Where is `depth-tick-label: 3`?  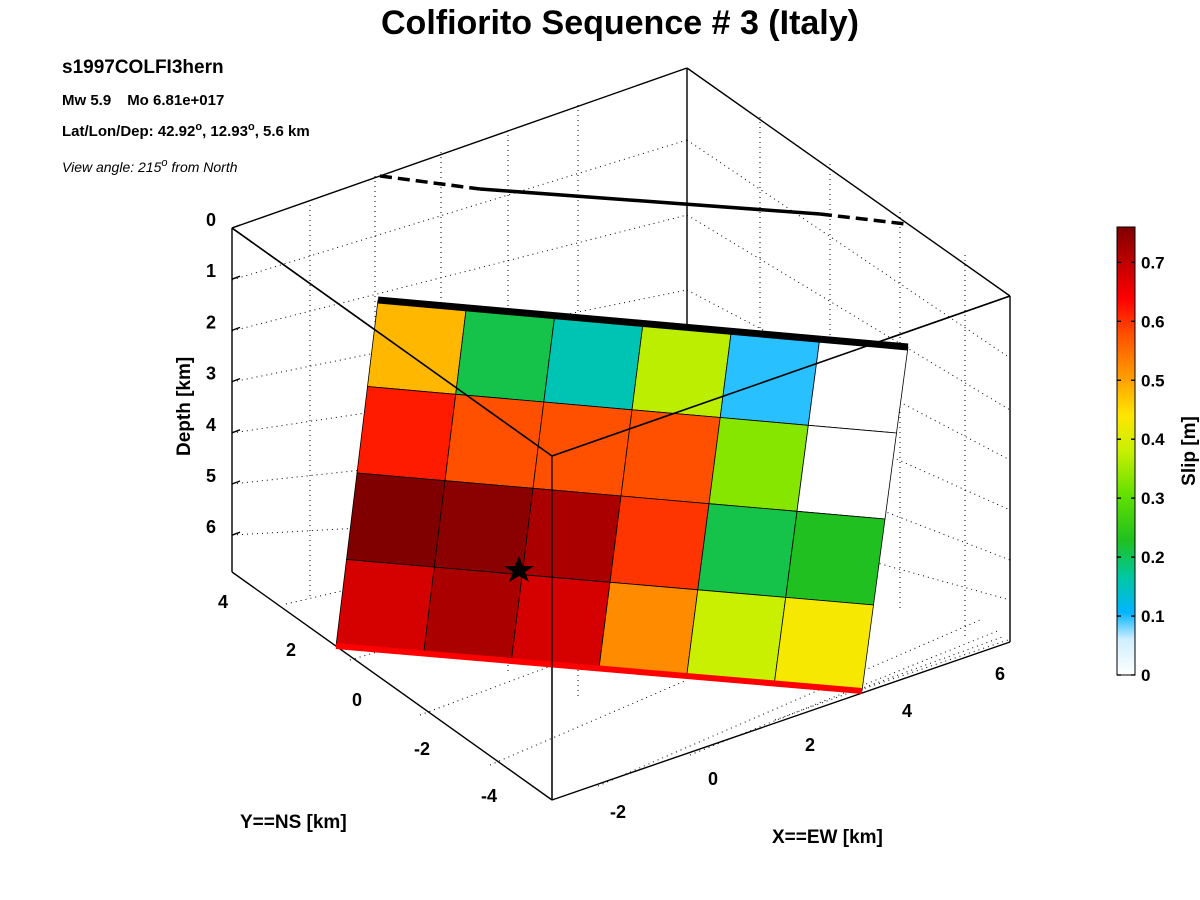
depth-tick-label: 3 is located at coordinates (211, 374).